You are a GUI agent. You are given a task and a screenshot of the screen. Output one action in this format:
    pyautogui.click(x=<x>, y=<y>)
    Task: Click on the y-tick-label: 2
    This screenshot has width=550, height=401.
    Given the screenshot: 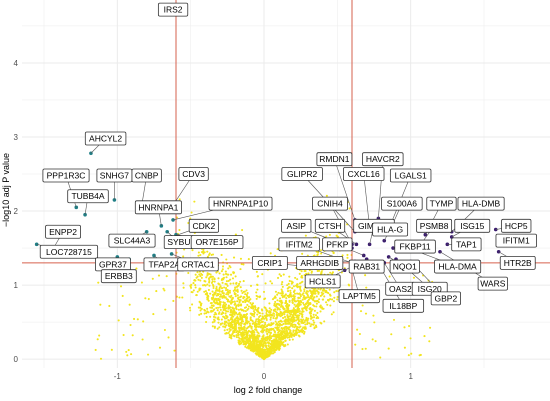 What is the action you would take?
    pyautogui.click(x=16, y=211)
    